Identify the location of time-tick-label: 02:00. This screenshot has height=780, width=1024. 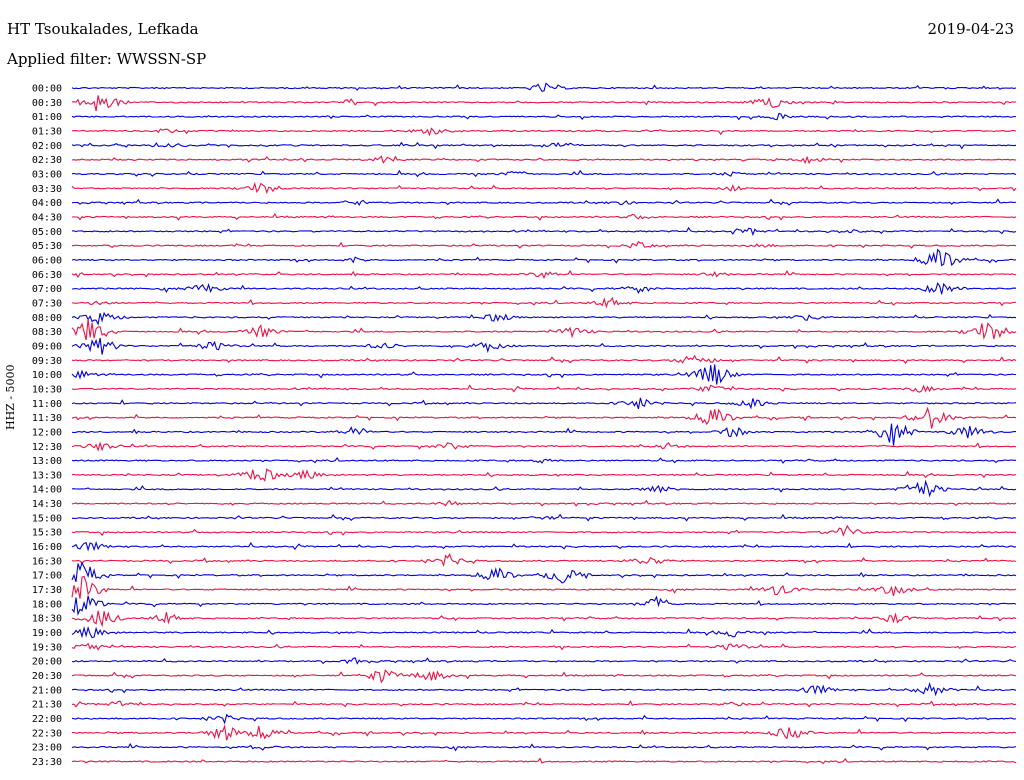
(47, 146).